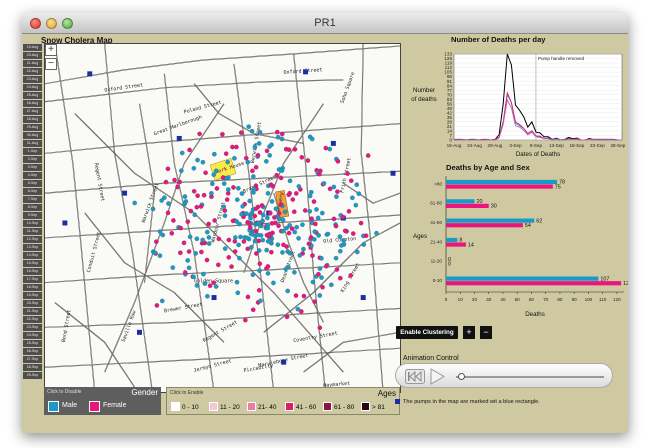 The image size is (650, 448). Describe the element at coordinates (32, 343) in the screenshot. I see `date-button: 25-Sep` at that location.